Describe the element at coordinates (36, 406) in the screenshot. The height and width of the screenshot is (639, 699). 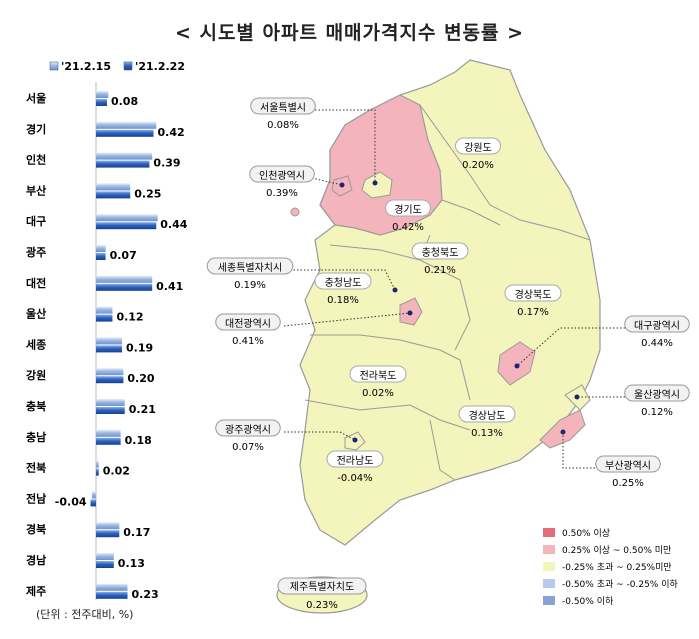
I see `category-label: 충북` at that location.